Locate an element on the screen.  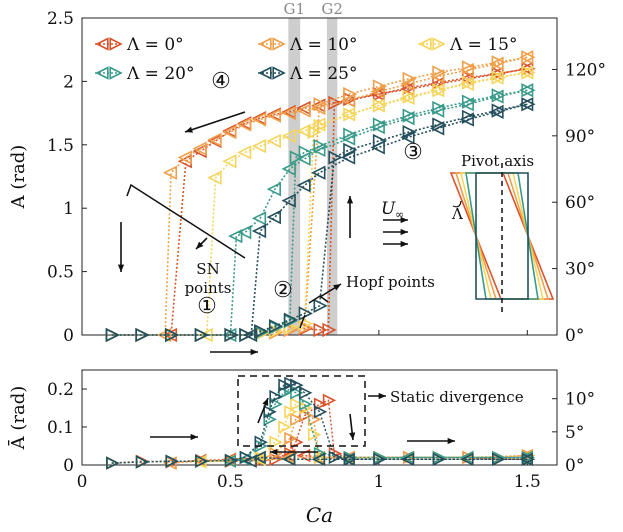
circled-marker: ③ is located at coordinates (413, 152).